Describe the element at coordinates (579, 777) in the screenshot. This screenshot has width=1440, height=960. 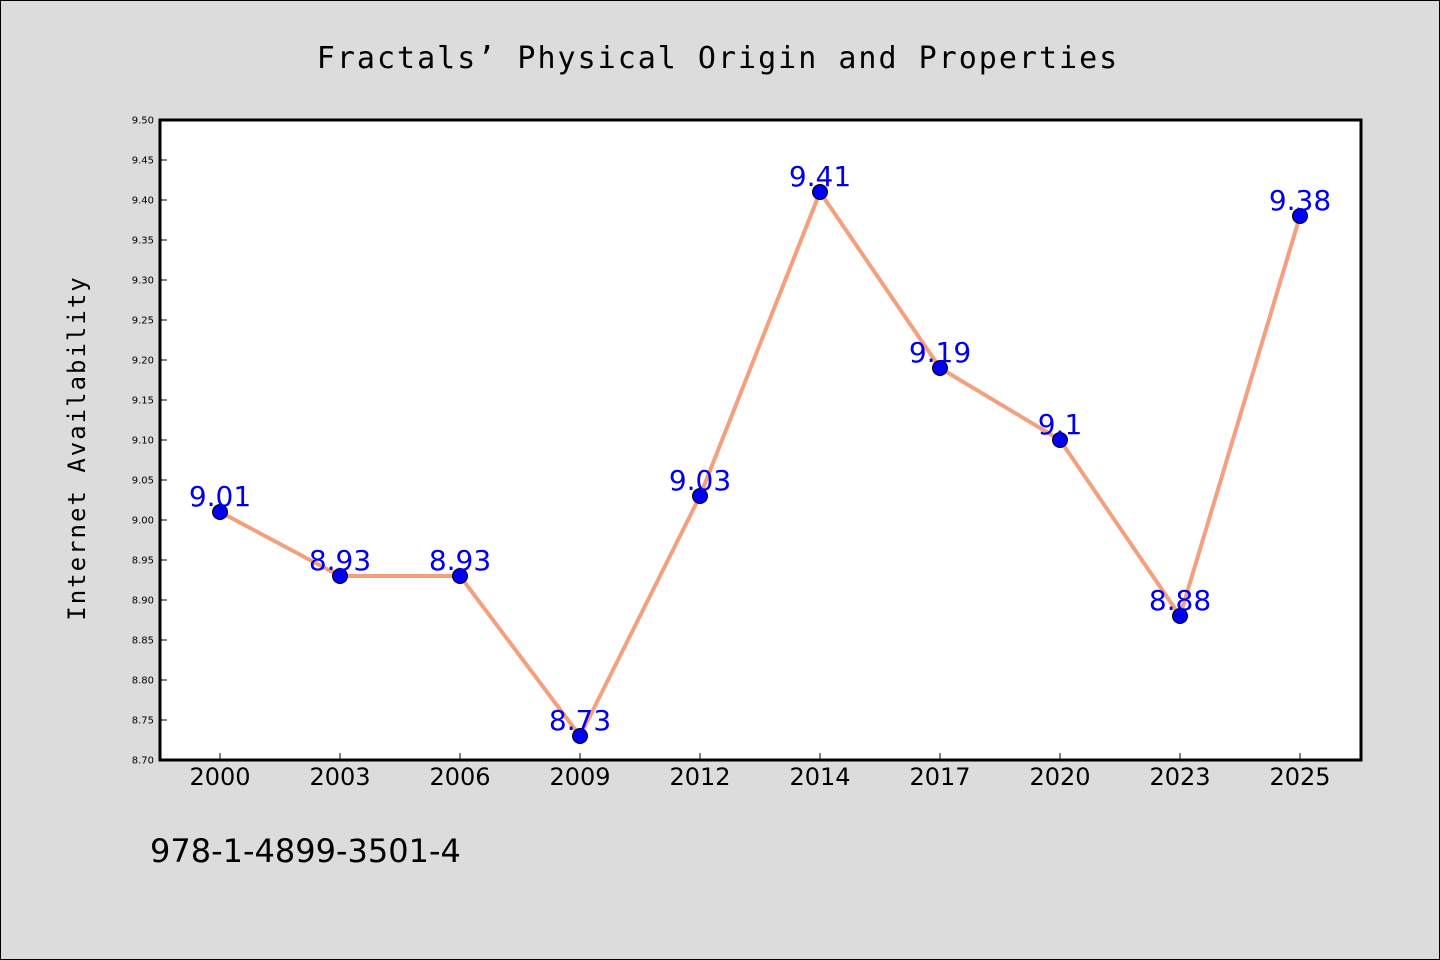
I see `x-tick-label: 2009` at that location.